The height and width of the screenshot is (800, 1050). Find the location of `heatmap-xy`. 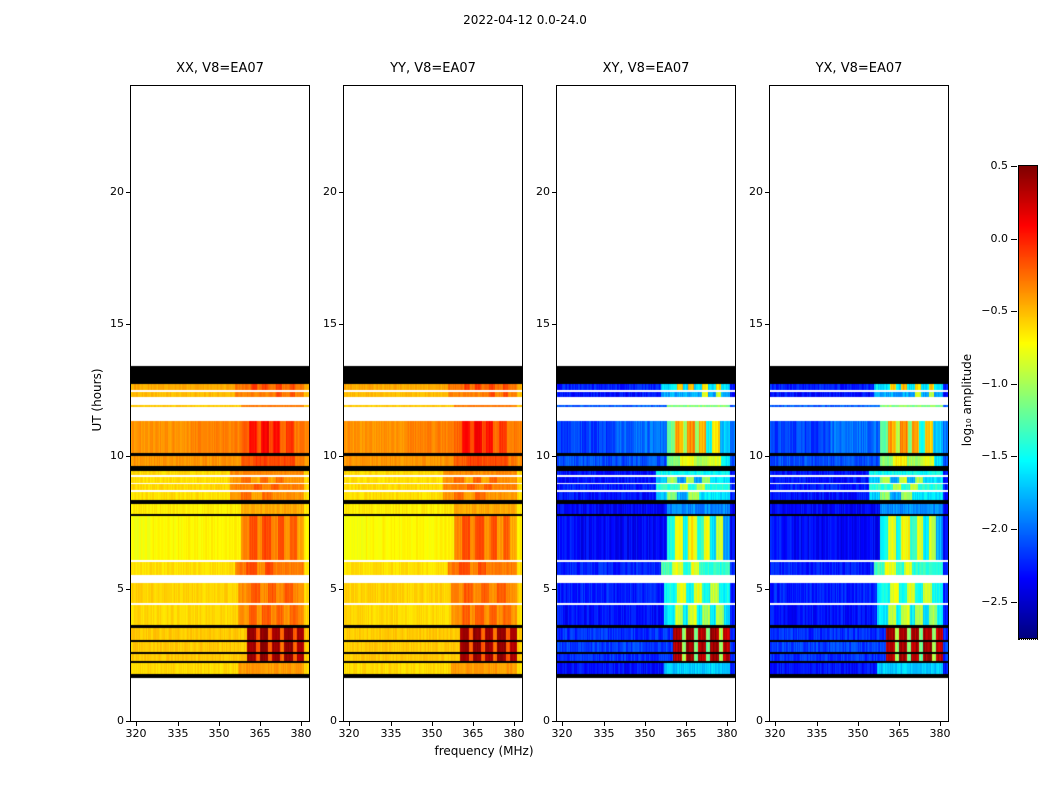

heatmap-xy is located at coordinates (646, 403).